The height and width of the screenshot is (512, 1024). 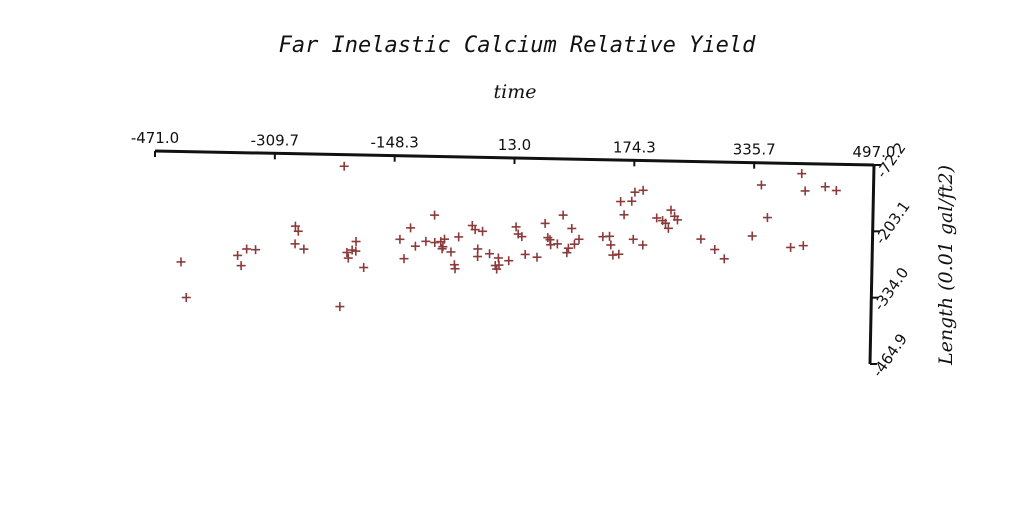 What do you see at coordinates (946, 265) in the screenshot?
I see `y-axis-label: Length (0.01 gal/ft2)` at bounding box center [946, 265].